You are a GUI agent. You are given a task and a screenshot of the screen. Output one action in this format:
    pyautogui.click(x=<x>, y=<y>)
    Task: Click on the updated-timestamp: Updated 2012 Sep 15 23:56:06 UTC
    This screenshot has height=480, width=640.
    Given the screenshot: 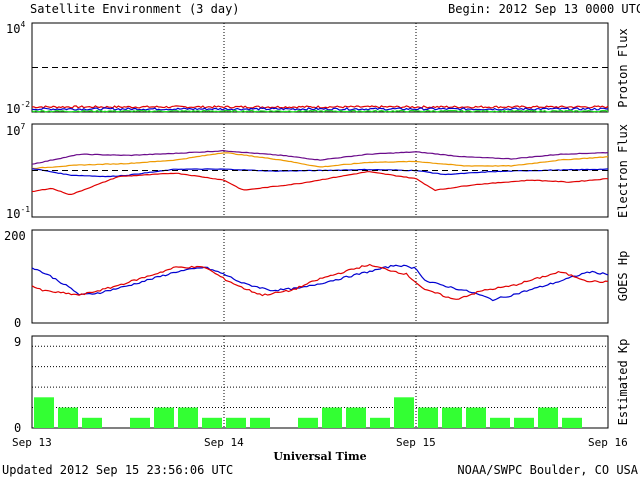 What is the action you would take?
    pyautogui.click(x=117, y=470)
    